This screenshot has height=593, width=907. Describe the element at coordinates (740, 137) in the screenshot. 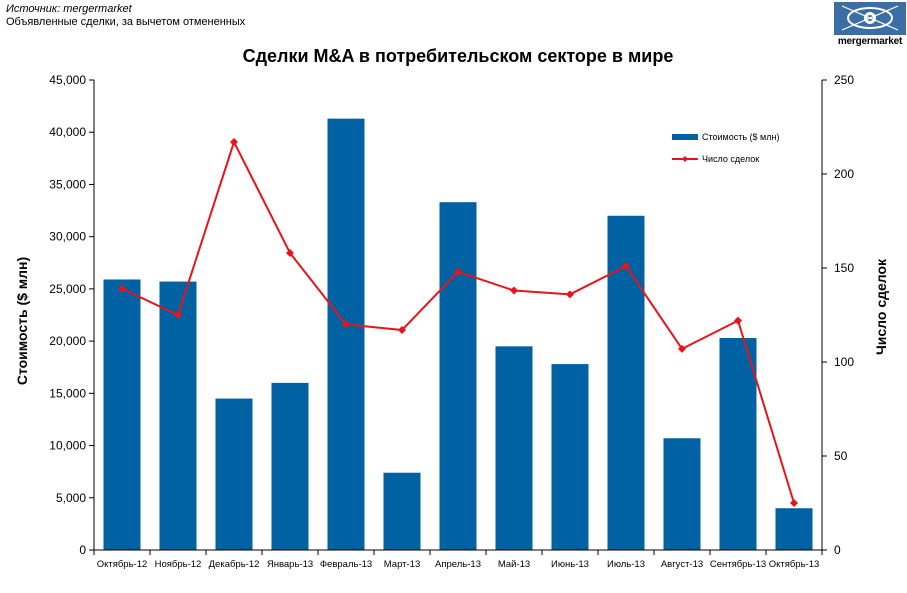

I see `legend-label-value: Стоимость ($ млн)` at that location.